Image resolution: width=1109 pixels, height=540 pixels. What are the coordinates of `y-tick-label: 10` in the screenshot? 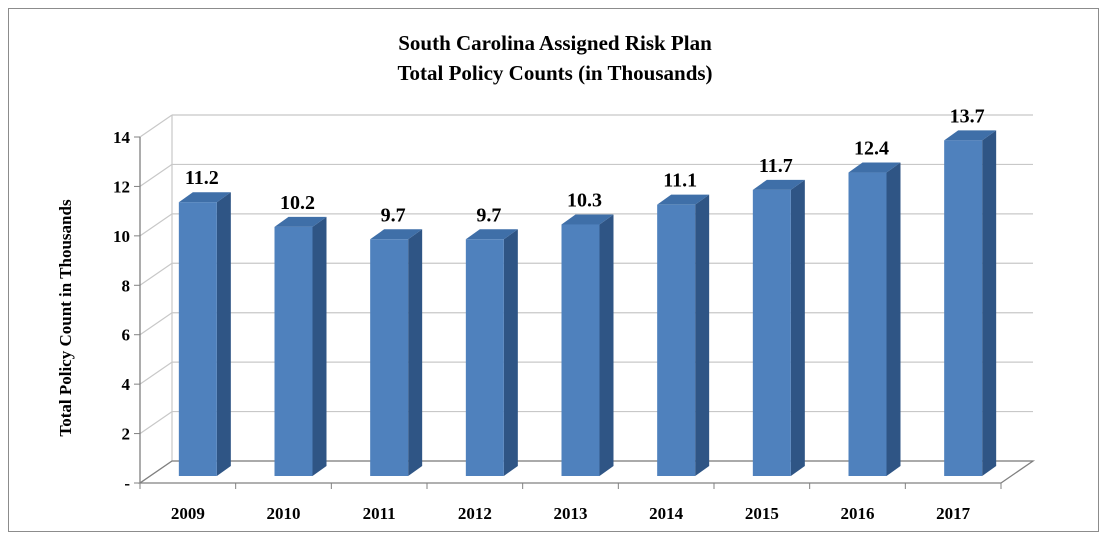 It's located at (121, 236).